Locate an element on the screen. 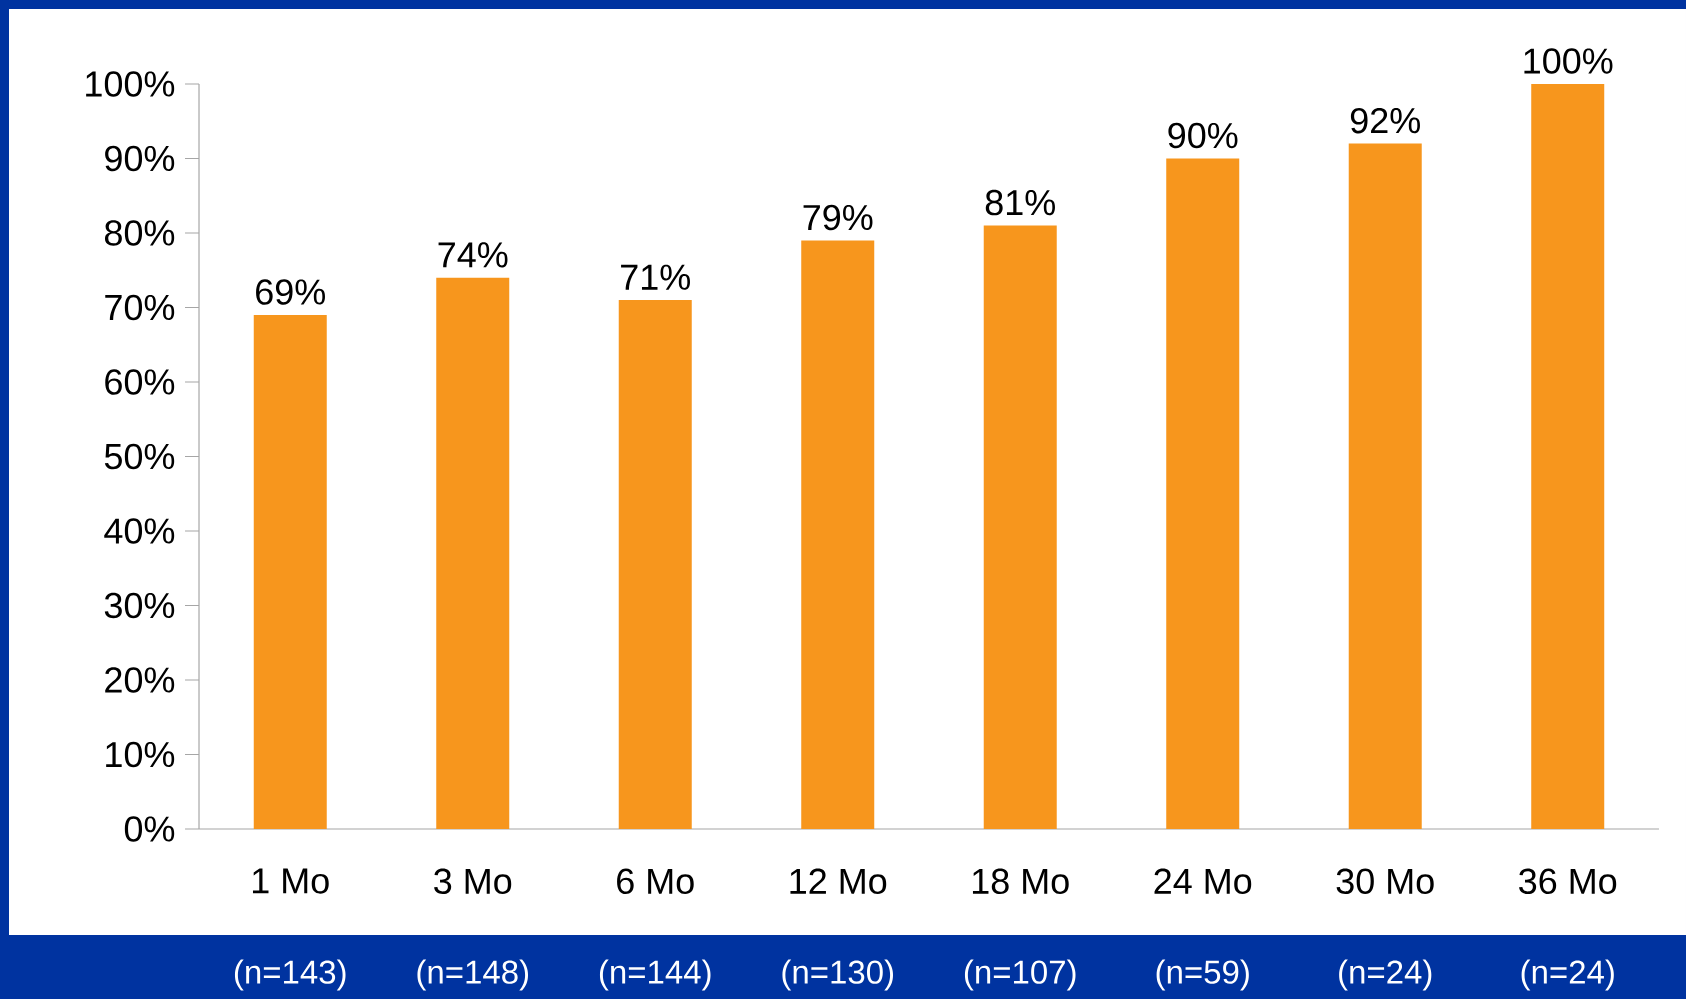 Image resolution: width=1686 pixels, height=999 pixels. text: (n=107) is located at coordinates (1020, 975).